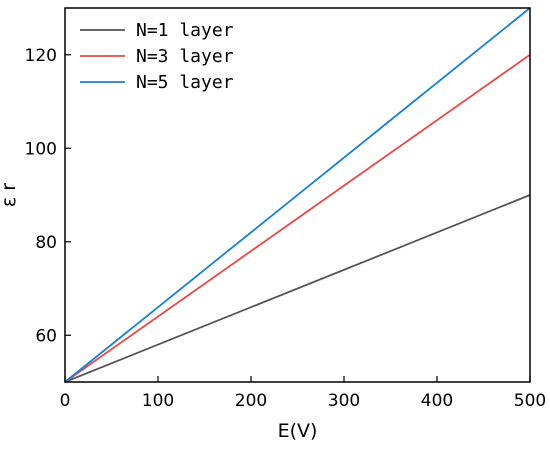  I want to click on y-tick-label: 100, so click(41, 149).